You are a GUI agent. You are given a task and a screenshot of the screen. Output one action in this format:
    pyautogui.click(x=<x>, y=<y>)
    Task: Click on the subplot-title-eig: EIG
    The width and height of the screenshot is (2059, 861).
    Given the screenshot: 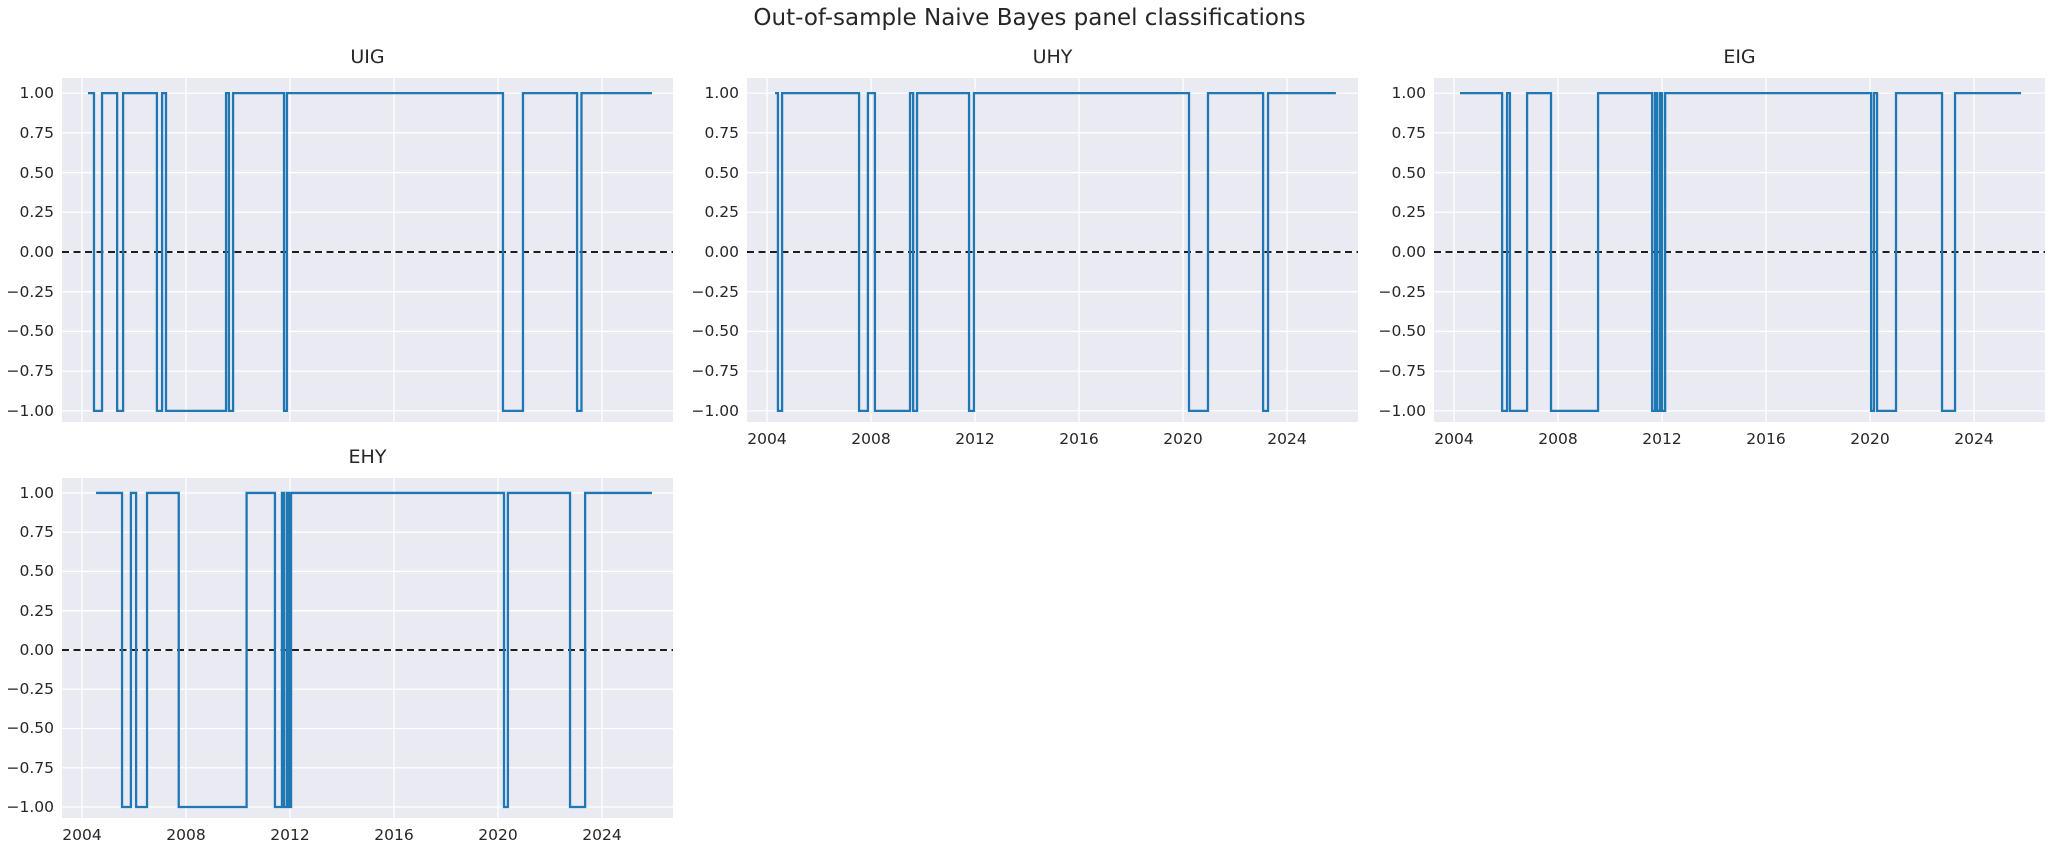 What is the action you would take?
    pyautogui.click(x=1739, y=57)
    